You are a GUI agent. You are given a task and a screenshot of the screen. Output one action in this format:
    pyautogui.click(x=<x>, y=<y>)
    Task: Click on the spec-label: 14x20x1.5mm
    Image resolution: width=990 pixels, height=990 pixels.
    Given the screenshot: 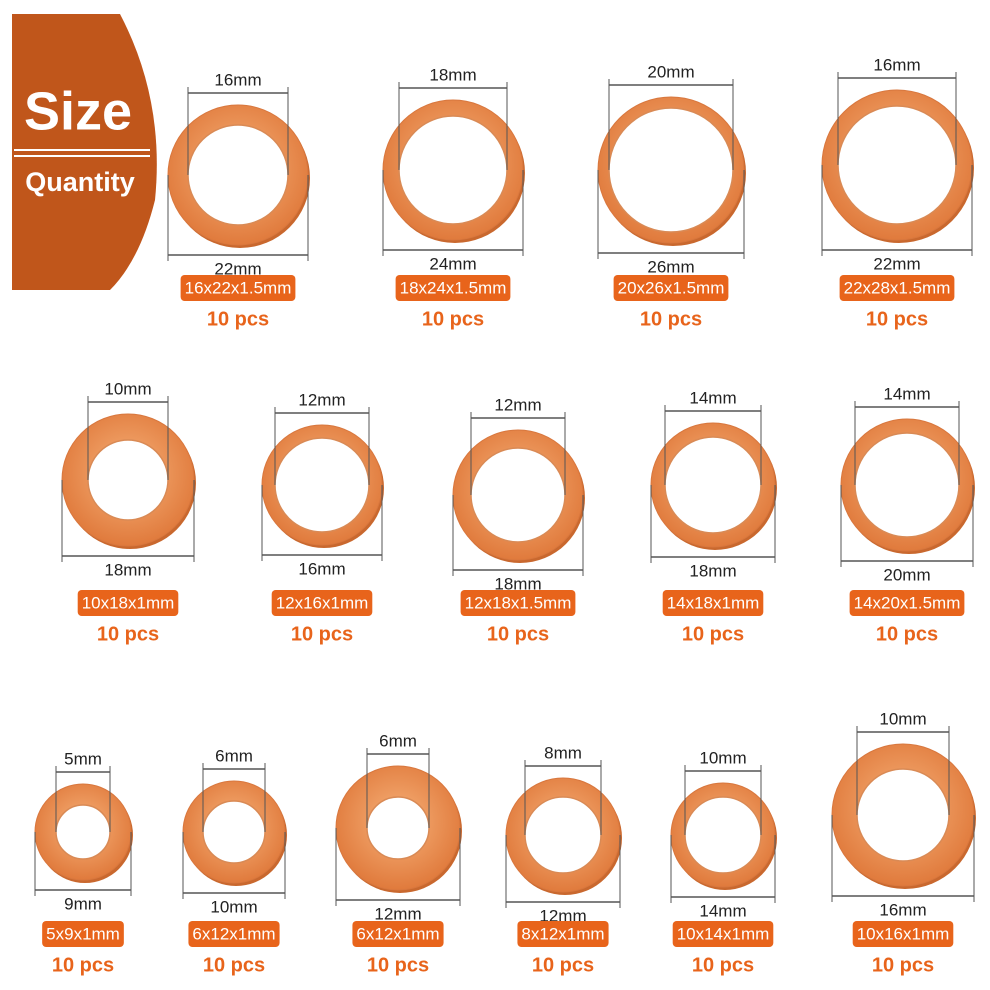 What is the action you would take?
    pyautogui.click(x=907, y=602)
    